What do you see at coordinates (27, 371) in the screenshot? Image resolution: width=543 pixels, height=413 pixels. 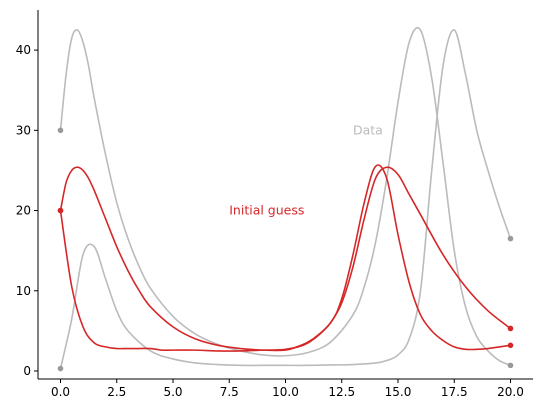 I see `y-tick-label: 0` at bounding box center [27, 371].